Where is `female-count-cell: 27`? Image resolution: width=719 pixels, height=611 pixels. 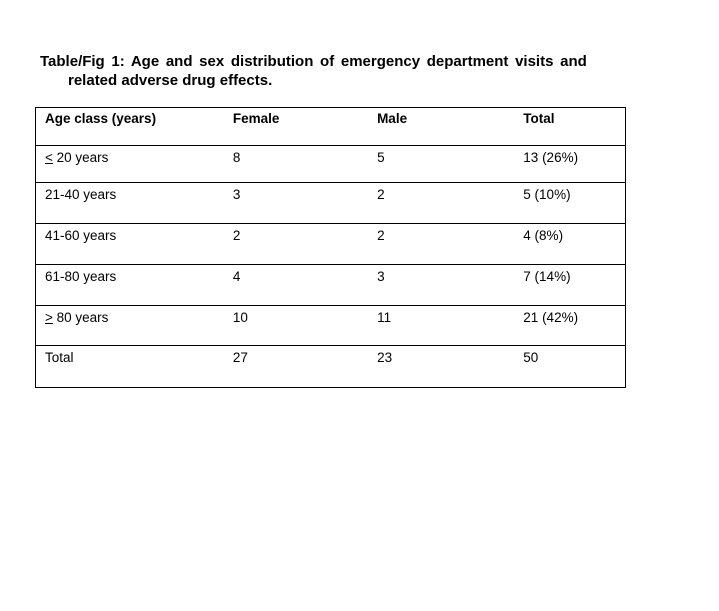
female-count-cell: 27 is located at coordinates (305, 366).